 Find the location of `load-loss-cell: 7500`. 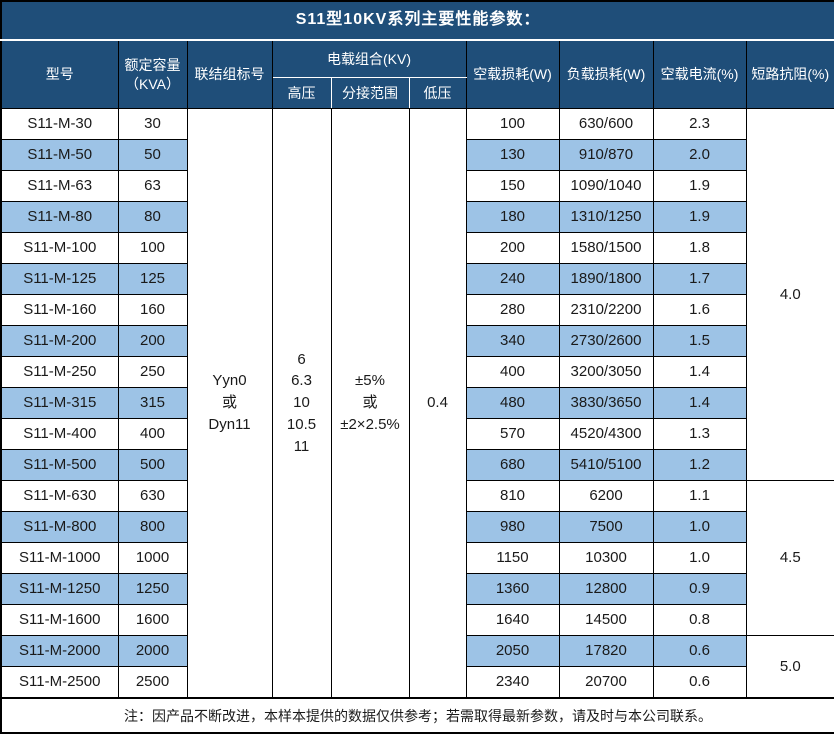

load-loss-cell: 7500 is located at coordinates (606, 527).